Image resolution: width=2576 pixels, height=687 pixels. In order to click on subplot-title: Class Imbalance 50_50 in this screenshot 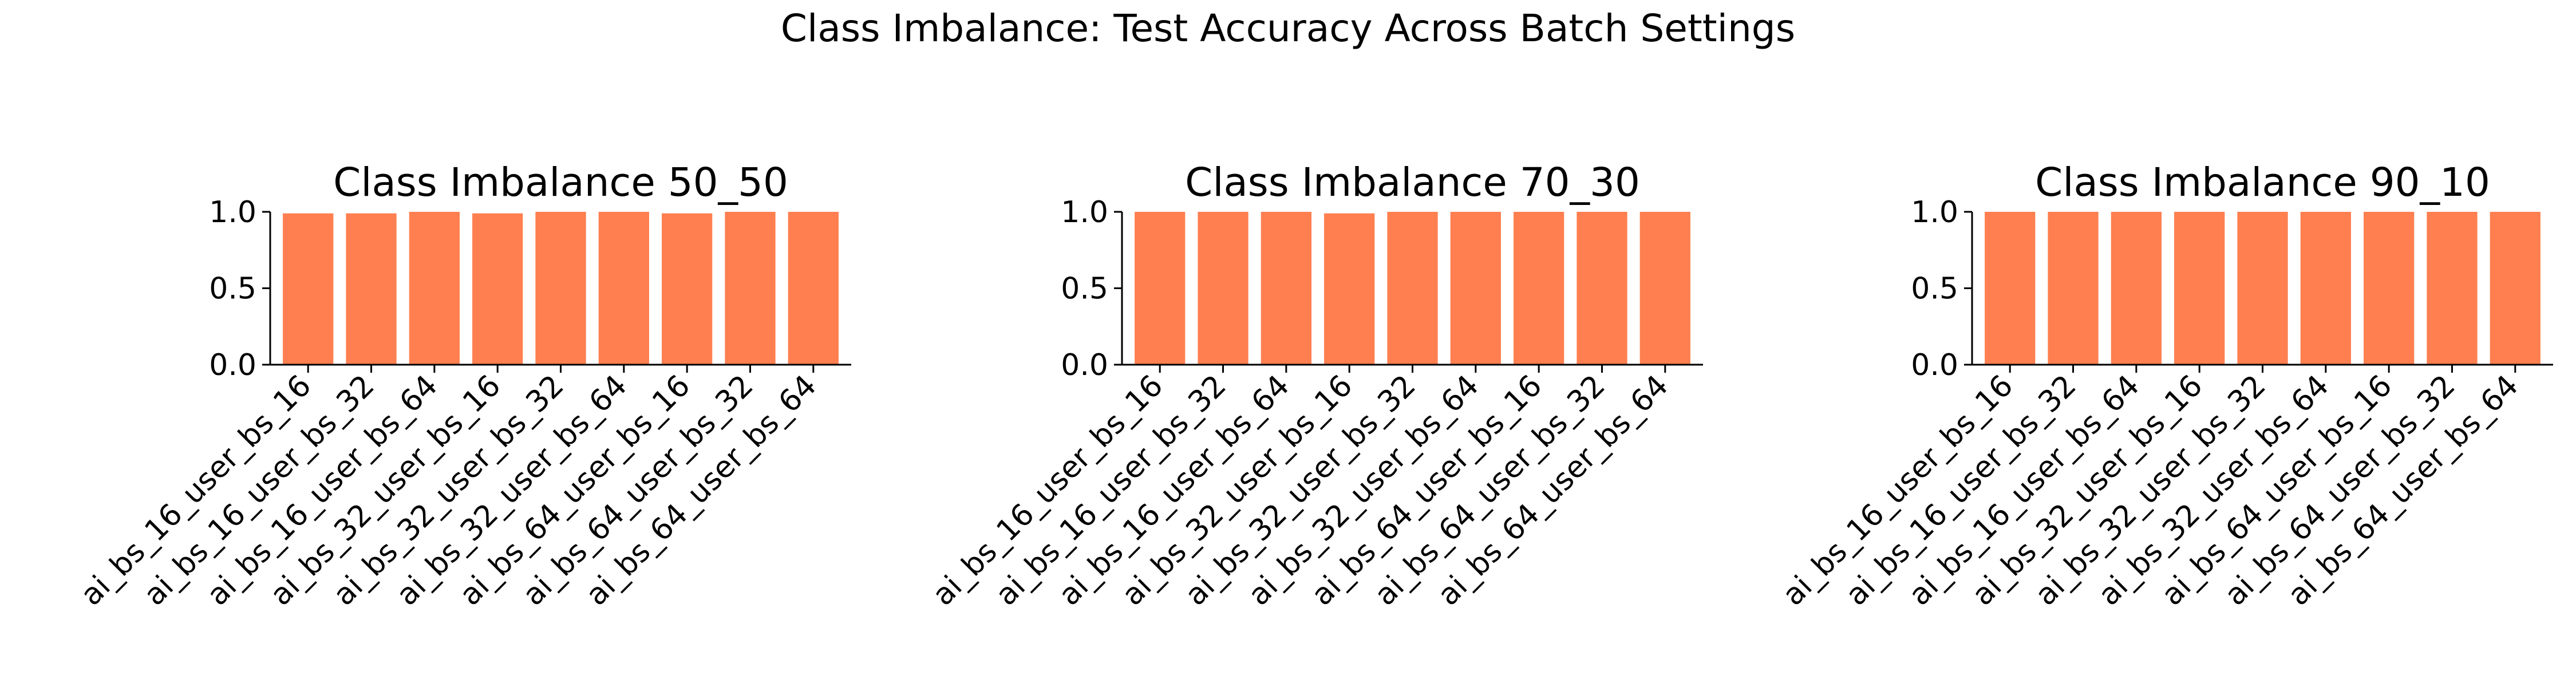, I will do `click(560, 183)`.